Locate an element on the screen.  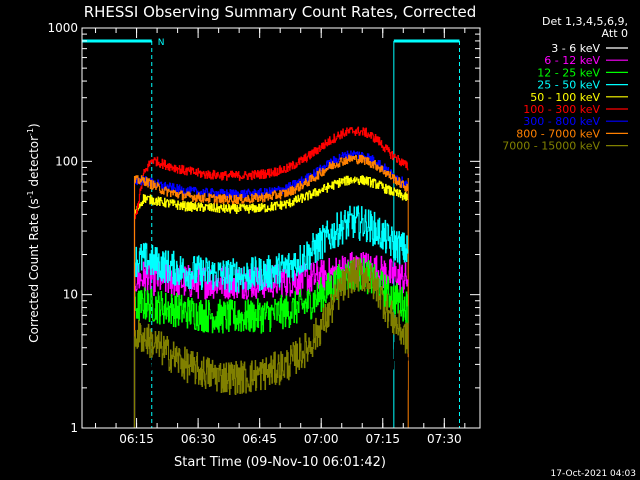
svg-text:Corrected Count Rate (s-1 dete: Corrected Count Rate (s-1 detector-1) is located at coordinates (33, 232).